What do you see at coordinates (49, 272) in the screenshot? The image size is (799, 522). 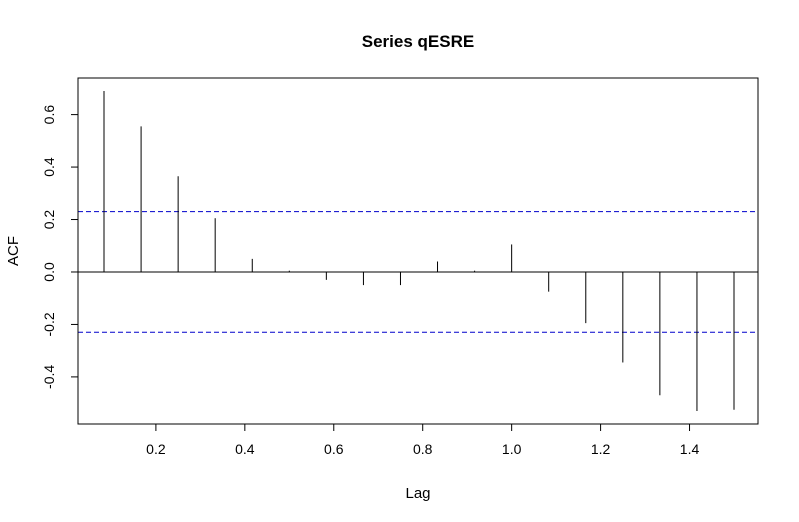 I see `y-tick-label: 0.0` at bounding box center [49, 272].